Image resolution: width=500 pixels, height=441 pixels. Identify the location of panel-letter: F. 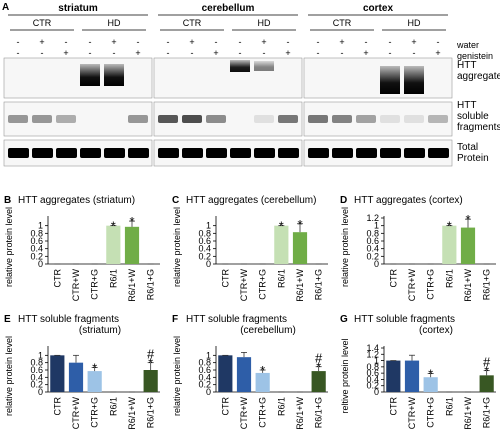
(175, 319).